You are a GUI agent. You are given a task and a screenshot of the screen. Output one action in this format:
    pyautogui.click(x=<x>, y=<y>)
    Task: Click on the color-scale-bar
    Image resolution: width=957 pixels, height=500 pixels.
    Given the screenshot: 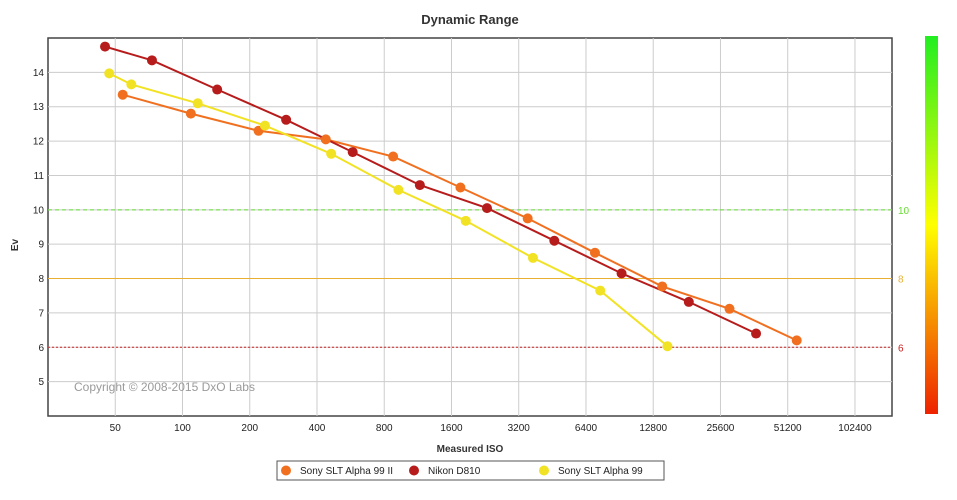 What is the action you would take?
    pyautogui.click(x=931, y=225)
    